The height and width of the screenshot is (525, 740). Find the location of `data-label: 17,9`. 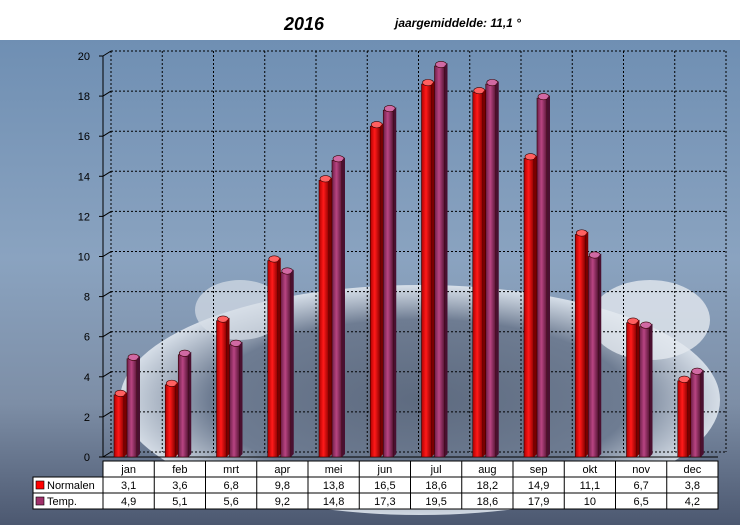

data-label: 17,9 is located at coordinates (538, 502).